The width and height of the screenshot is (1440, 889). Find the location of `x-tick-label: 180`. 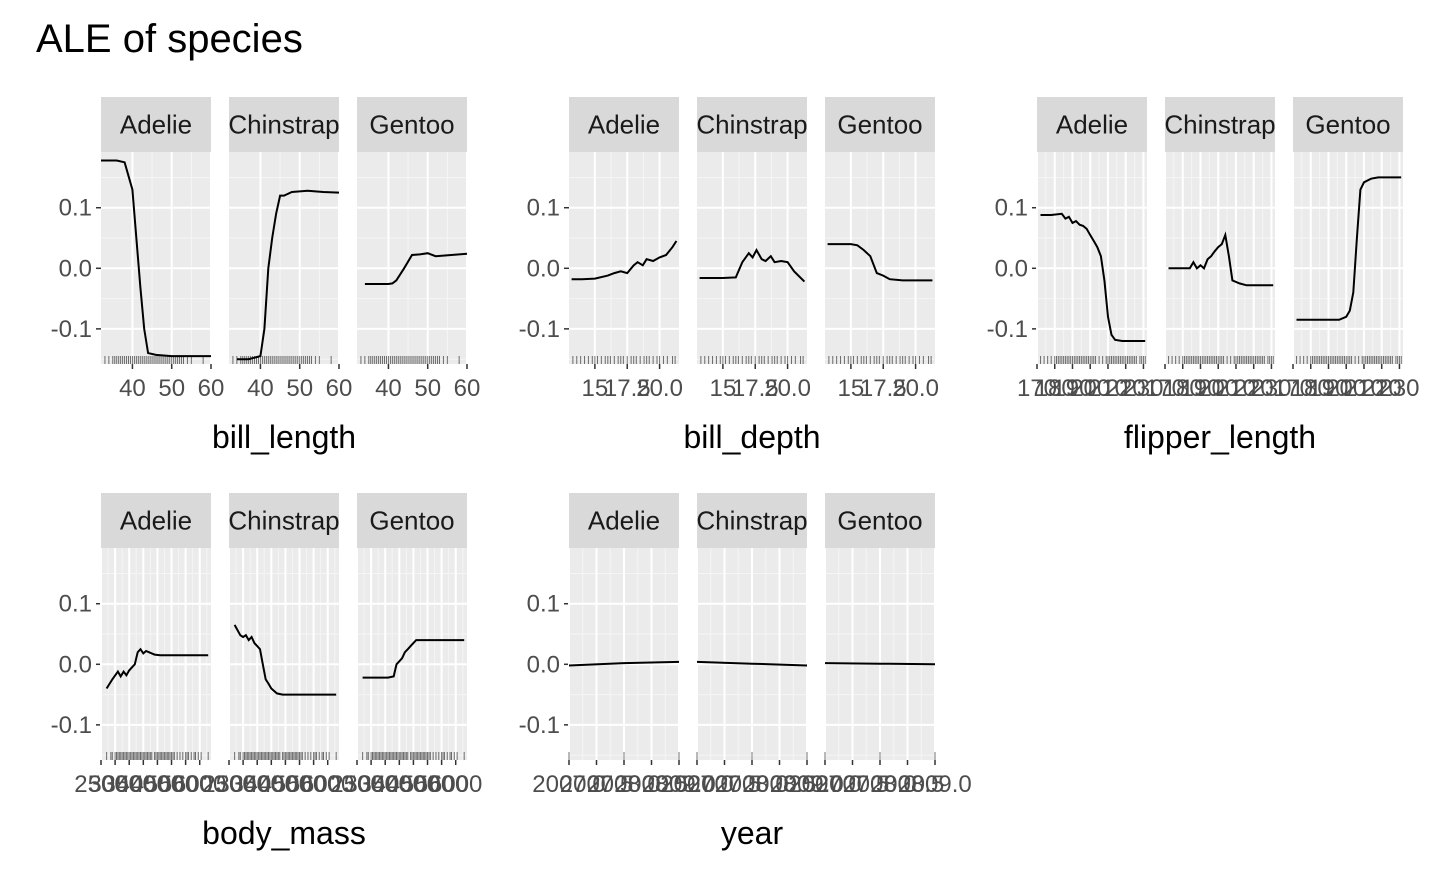

x-tick-label: 180 is located at coordinates (1055, 388).